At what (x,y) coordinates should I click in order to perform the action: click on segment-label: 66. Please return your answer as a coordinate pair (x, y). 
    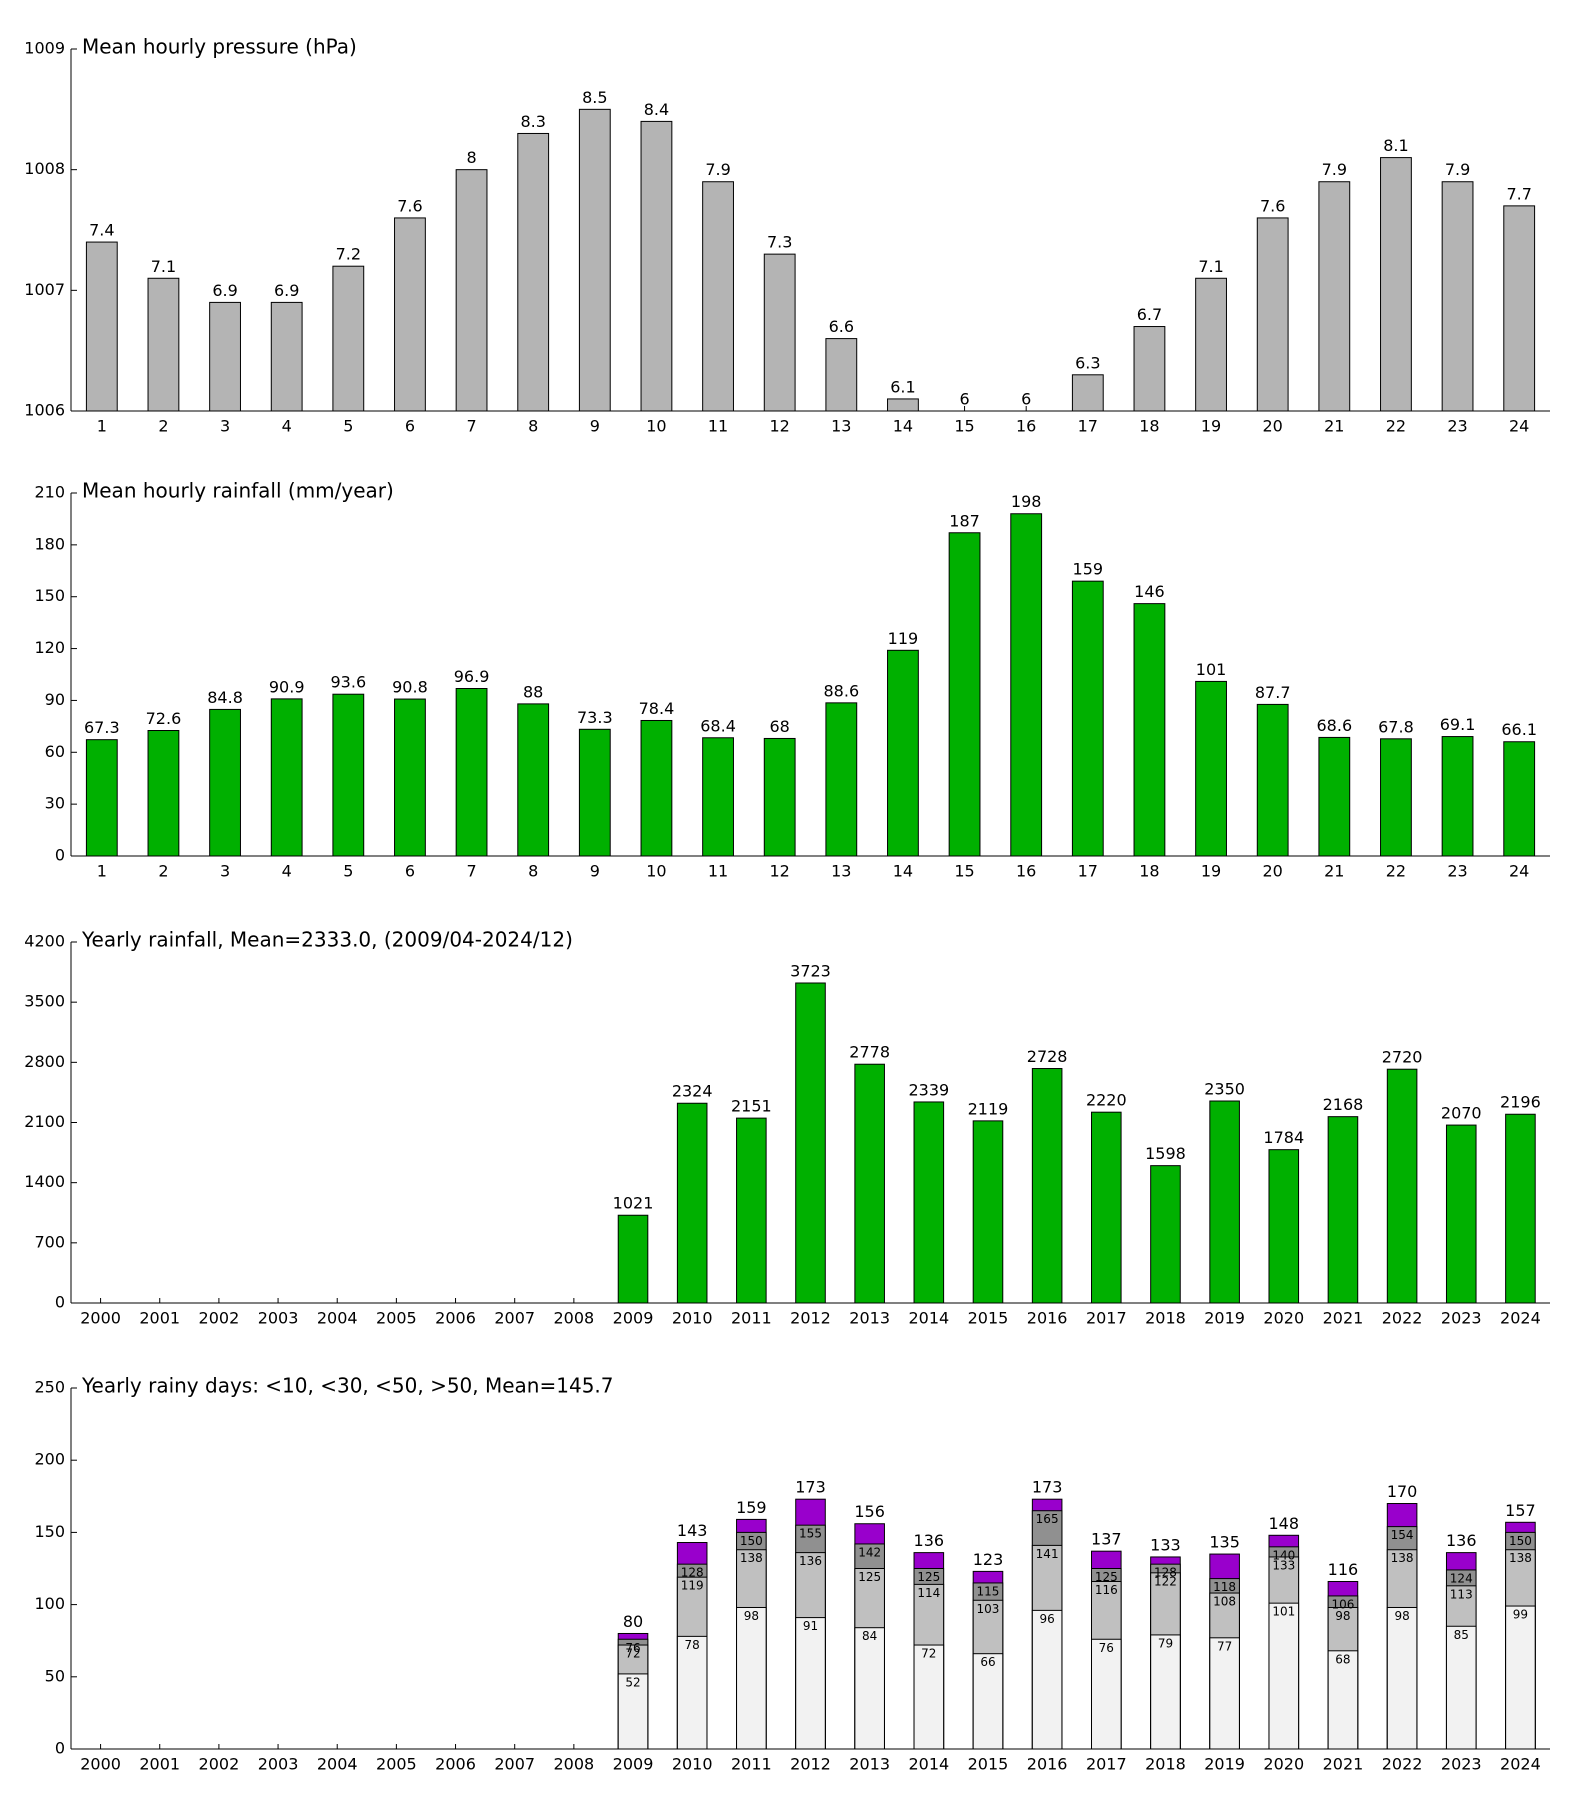
    Looking at the image, I should click on (987, 1662).